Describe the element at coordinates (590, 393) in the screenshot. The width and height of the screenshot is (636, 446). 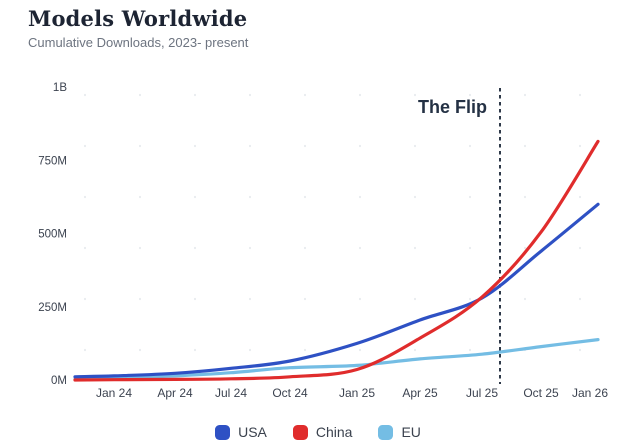
I see `x-tick-label: Jan 26` at that location.